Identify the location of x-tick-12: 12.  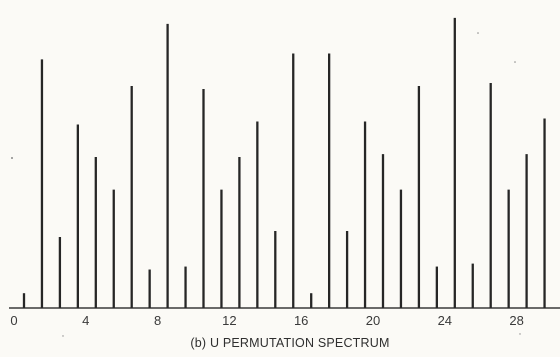
(229, 320).